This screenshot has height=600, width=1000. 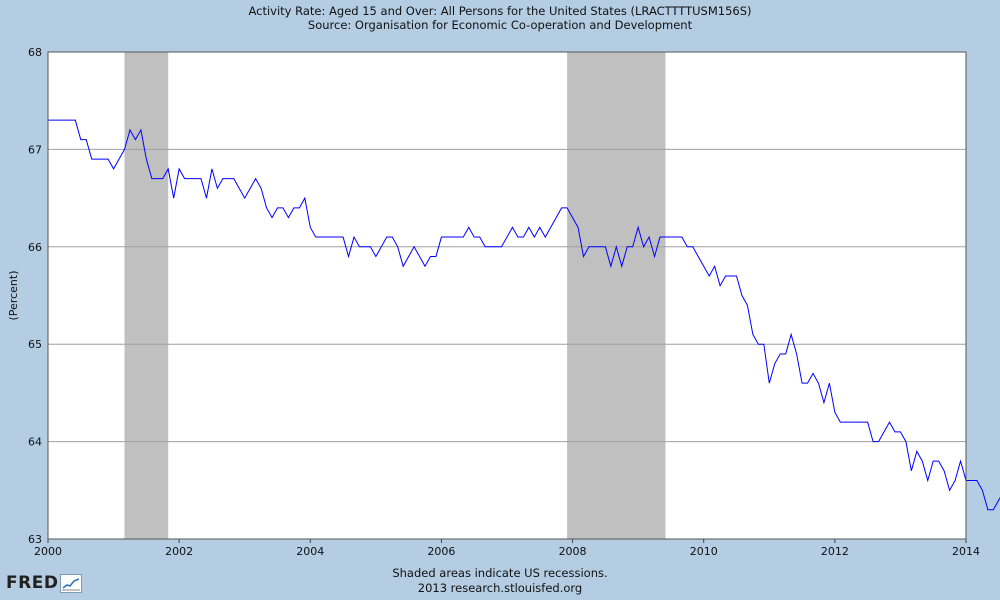 I want to click on y-tick-label: 66, so click(x=35, y=247).